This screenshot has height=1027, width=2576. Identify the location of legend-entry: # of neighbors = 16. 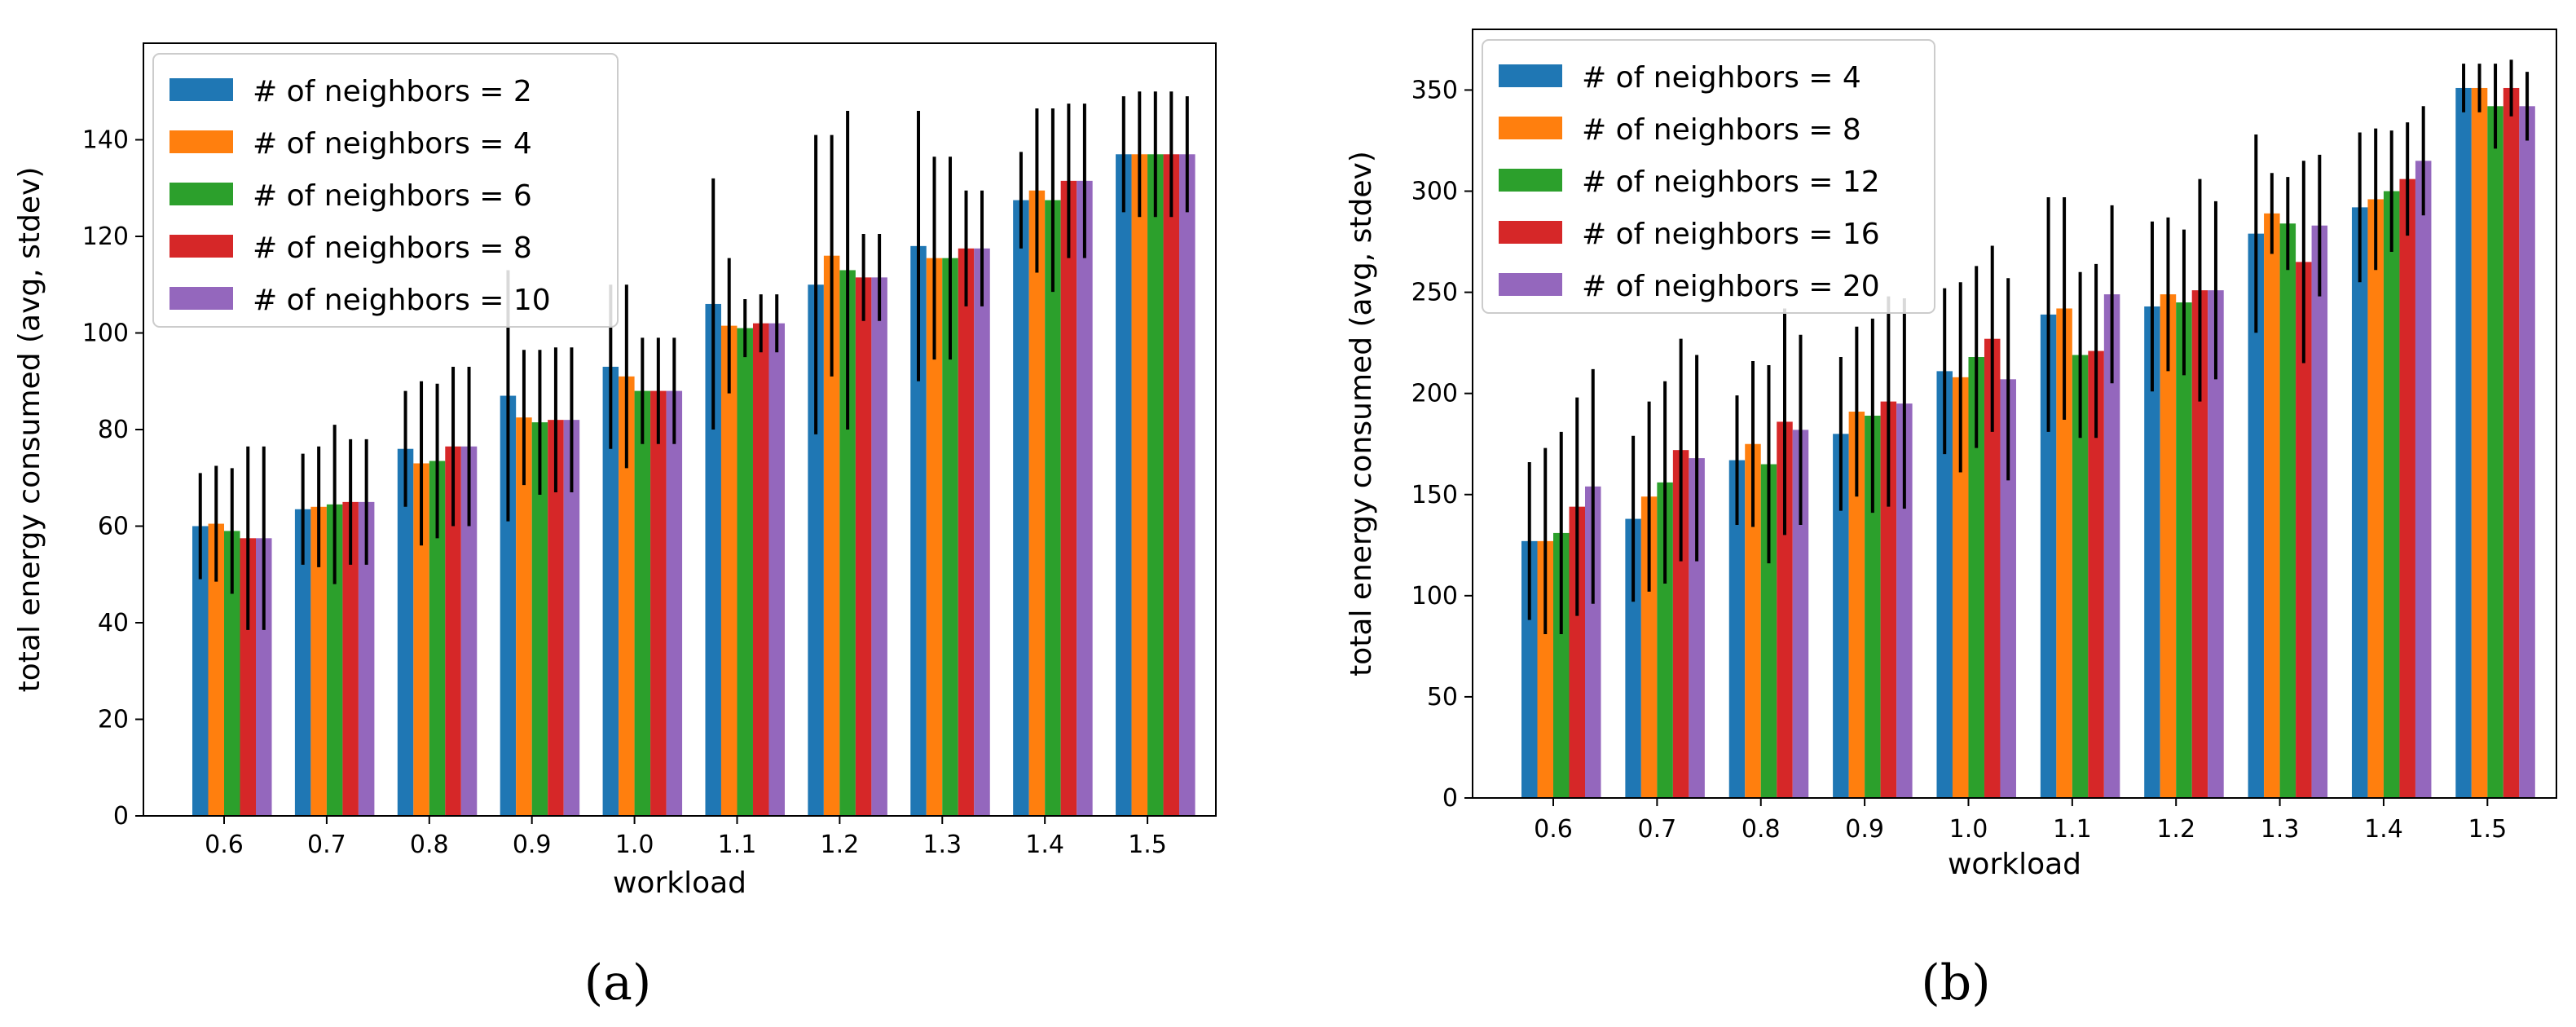
(1731, 234).